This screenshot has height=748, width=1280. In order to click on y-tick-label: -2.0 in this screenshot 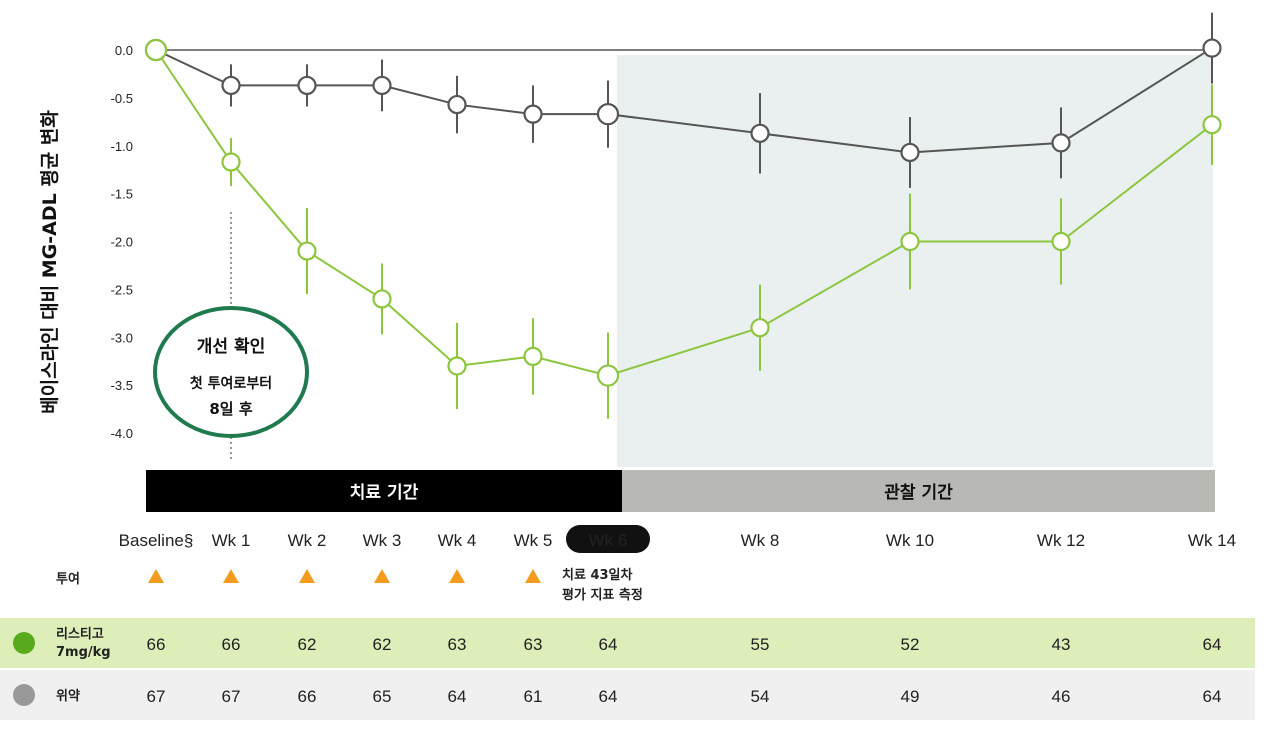, I will do `click(122, 242)`.